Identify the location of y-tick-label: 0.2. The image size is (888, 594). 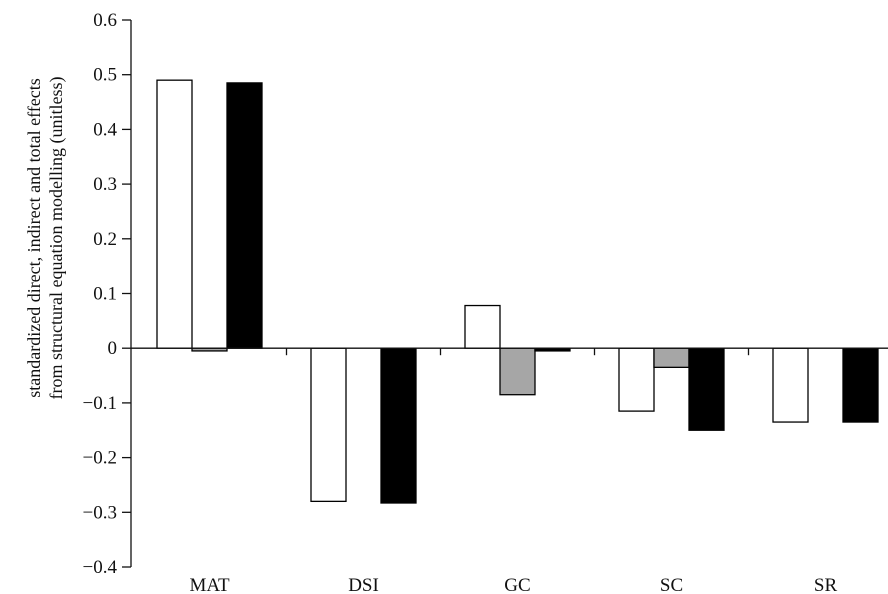
(105, 239).